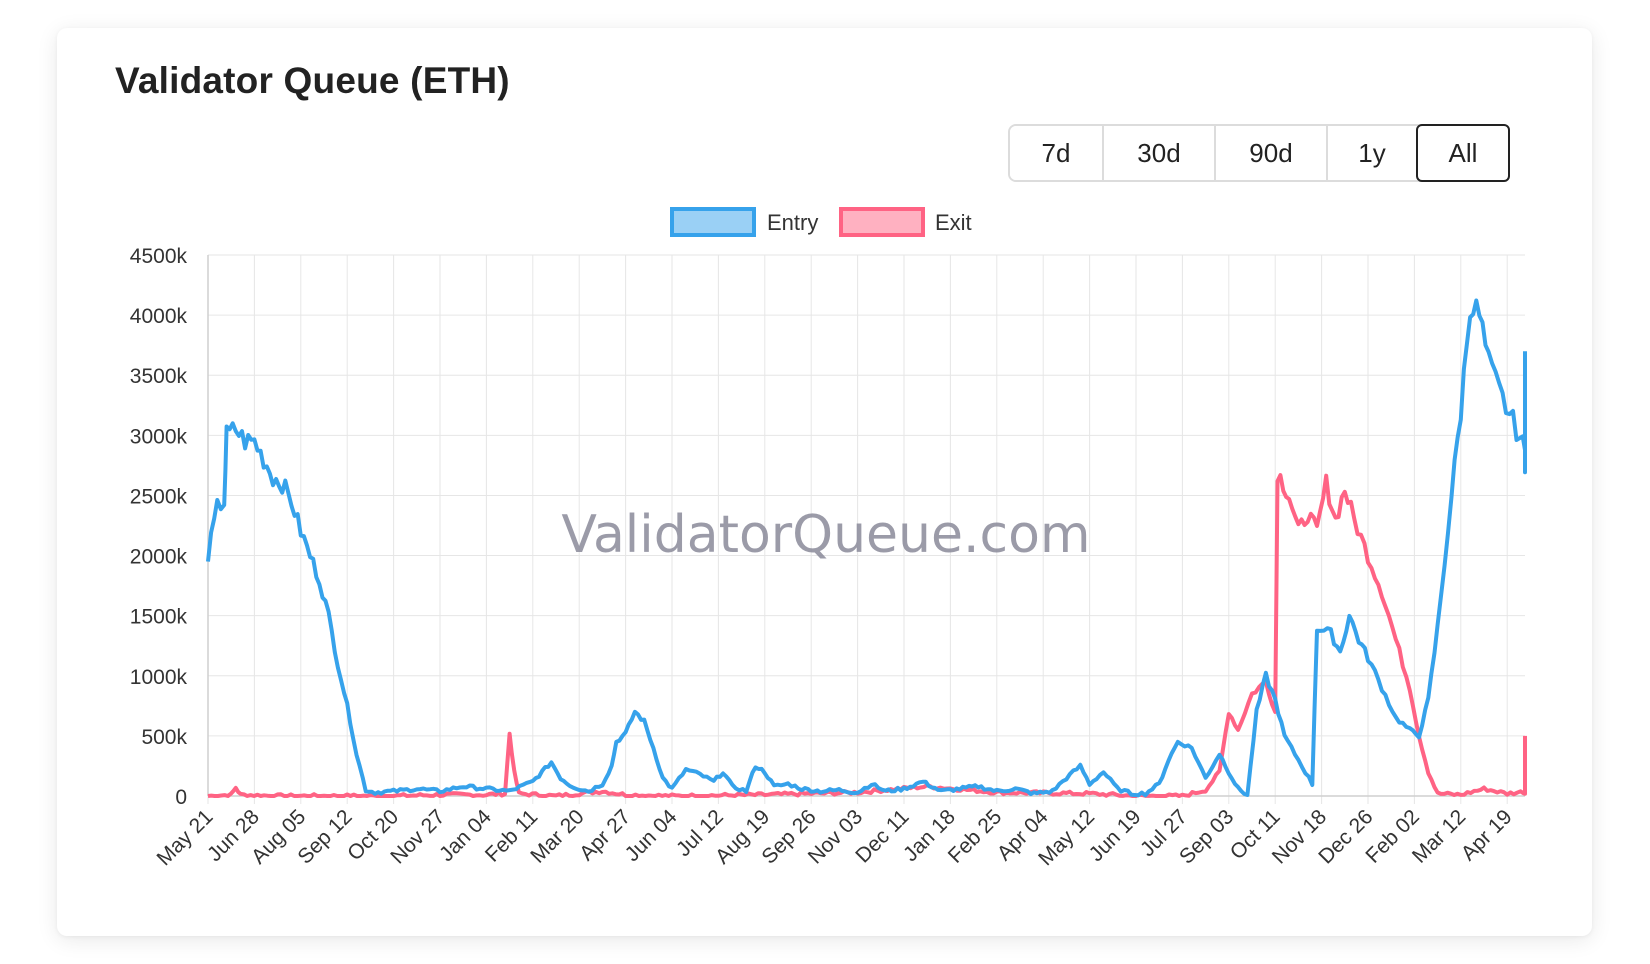 The height and width of the screenshot is (964, 1650). I want to click on range-button-90d: 90d, so click(1270, 153).